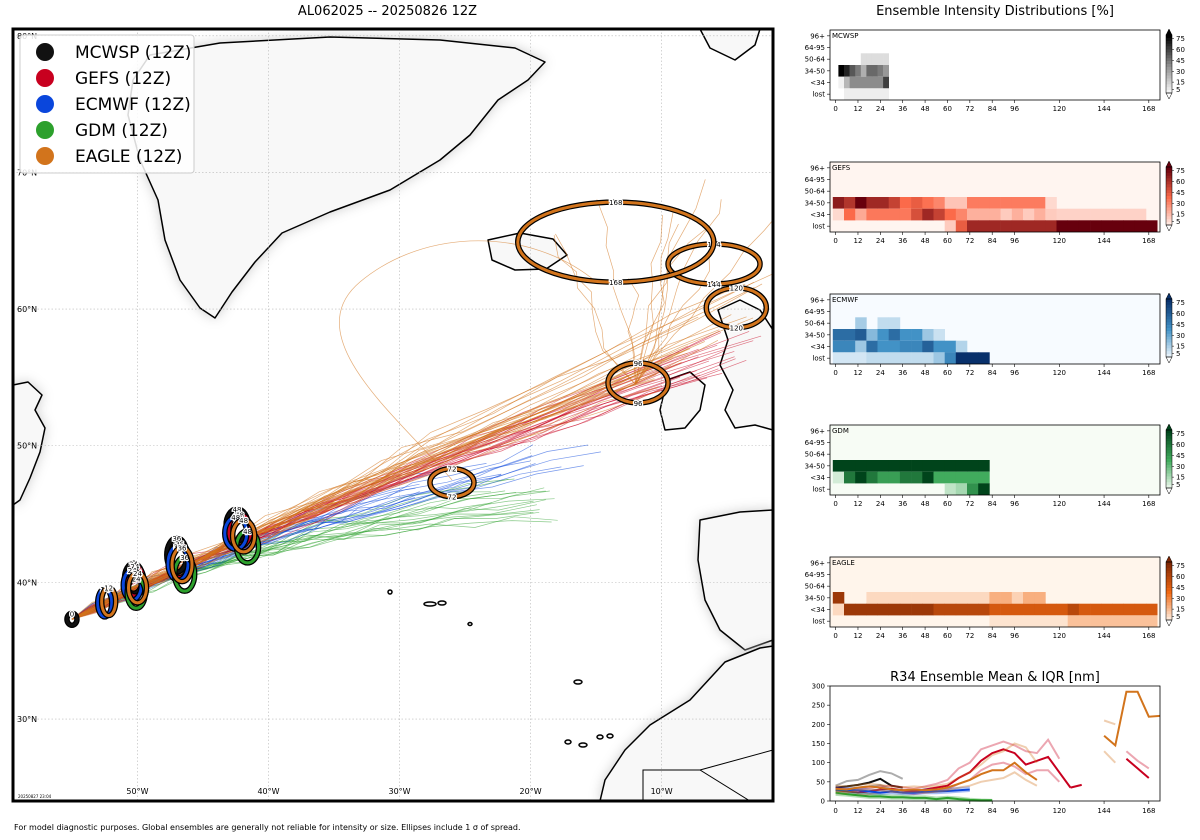 Image resolution: width=1200 pixels, height=840 pixels. What do you see at coordinates (869, 783) in the screenshot?
I see `r34-mean-line` at bounding box center [869, 783].